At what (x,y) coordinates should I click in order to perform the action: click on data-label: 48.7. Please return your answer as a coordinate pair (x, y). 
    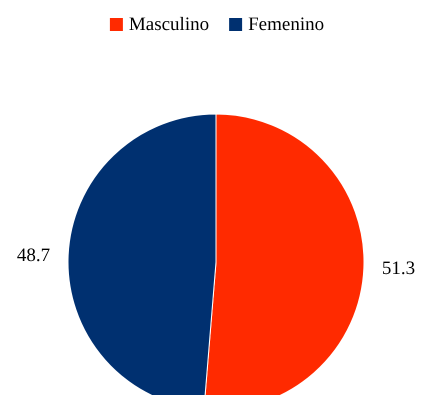
    Looking at the image, I should click on (33, 255).